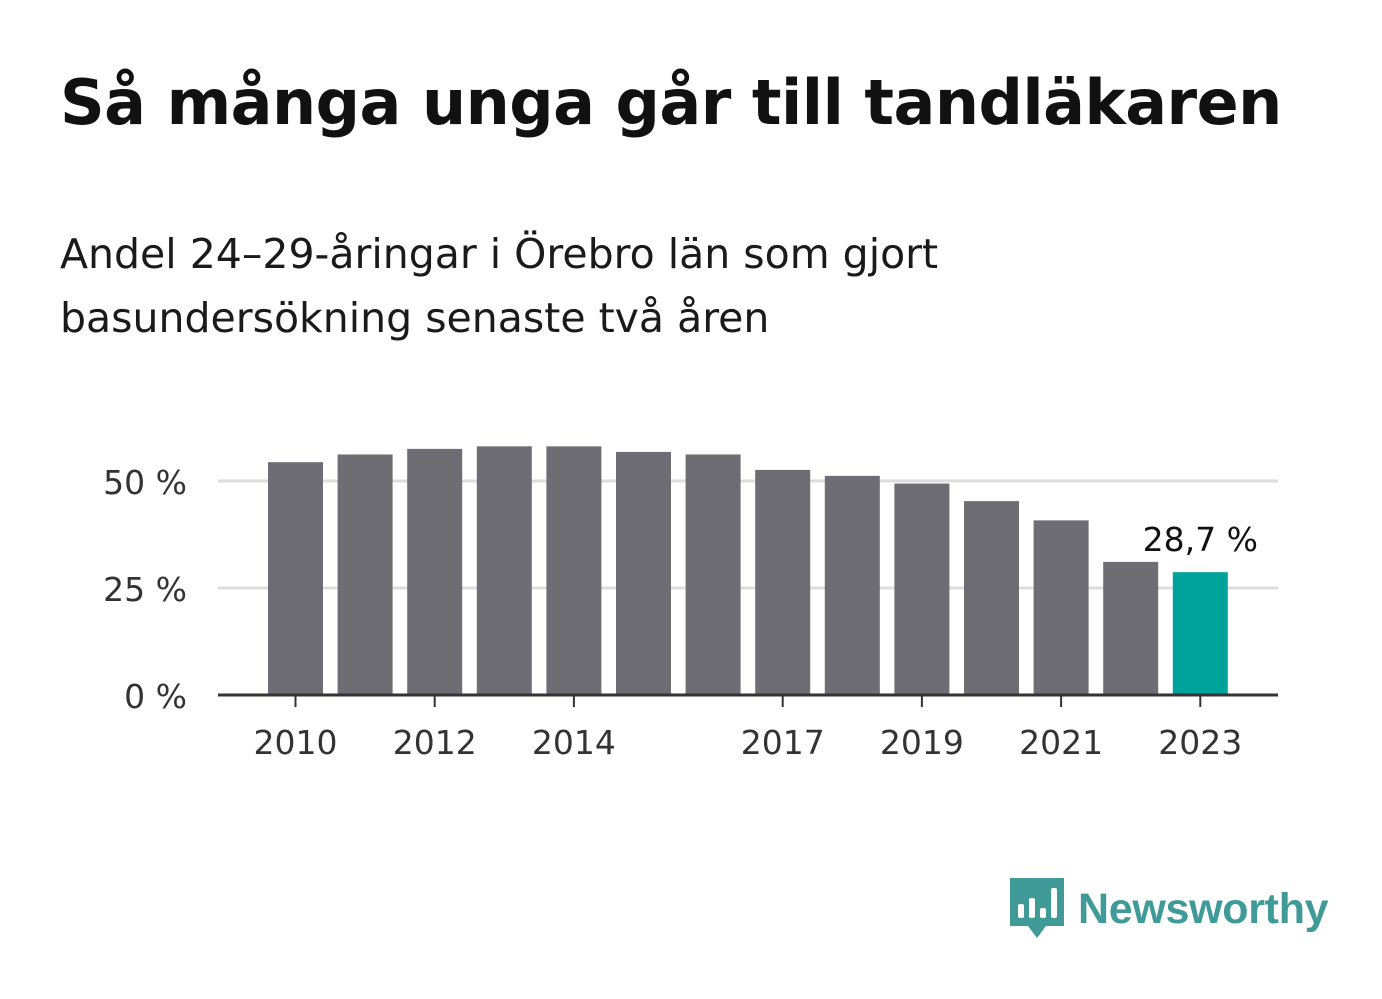 This screenshot has width=1382, height=999. Describe the element at coordinates (1203, 908) in the screenshot. I see `brand-name: Newsworthy` at that location.